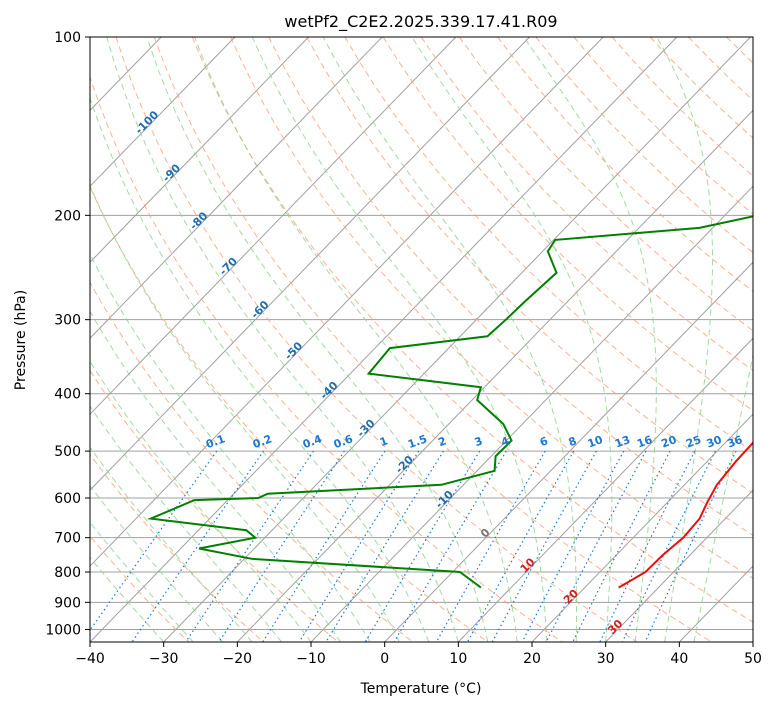 The width and height of the screenshot is (775, 708). I want to click on x-tick-label: 40, so click(679, 659).